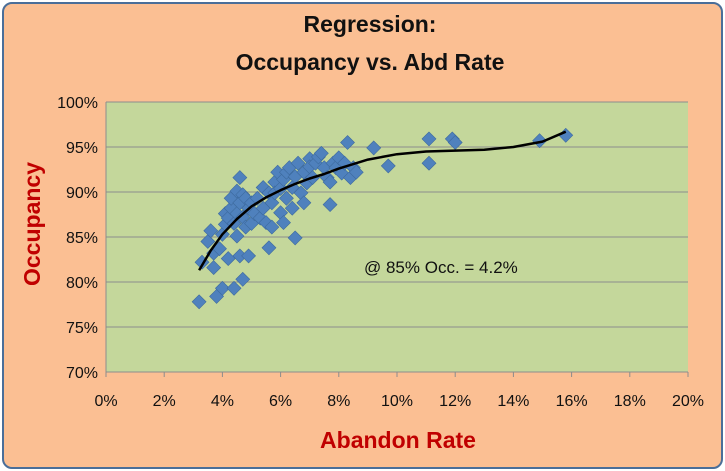  I want to click on y-tick-label: 80%, so click(82, 283).